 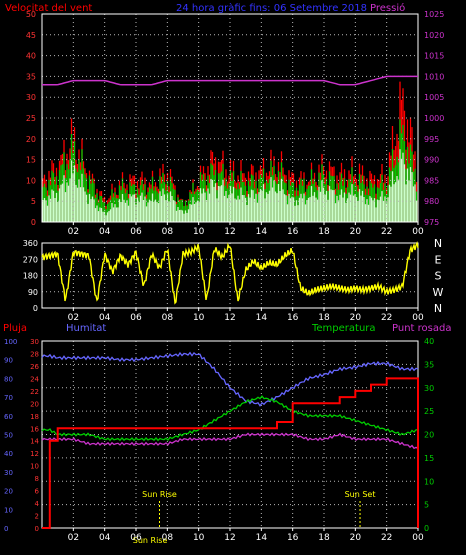 What do you see at coordinates (293, 538) in the screenshot?
I see `temp-hum-x-tick-label: 16` at bounding box center [293, 538].